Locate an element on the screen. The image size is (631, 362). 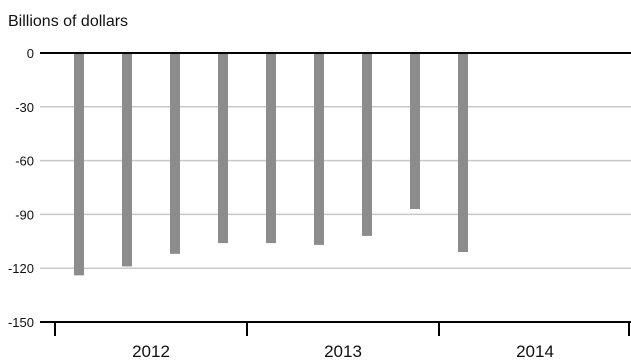
x-tick-labels: 2012 2013 2014 is located at coordinates (343, 351).